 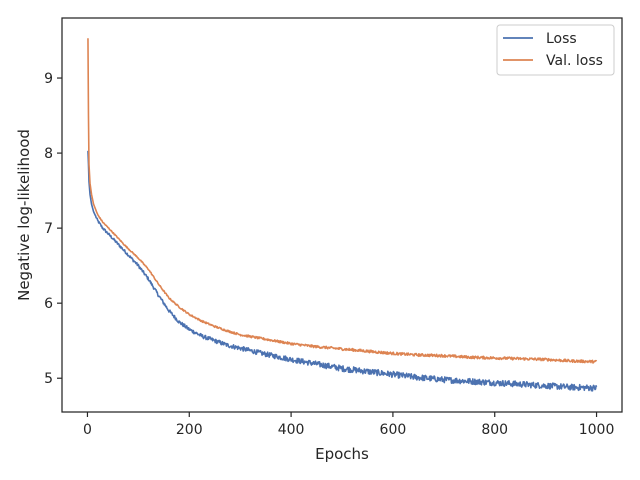 What do you see at coordinates (24, 215) in the screenshot?
I see `y-axis-label: Negative log-likelihood` at bounding box center [24, 215].